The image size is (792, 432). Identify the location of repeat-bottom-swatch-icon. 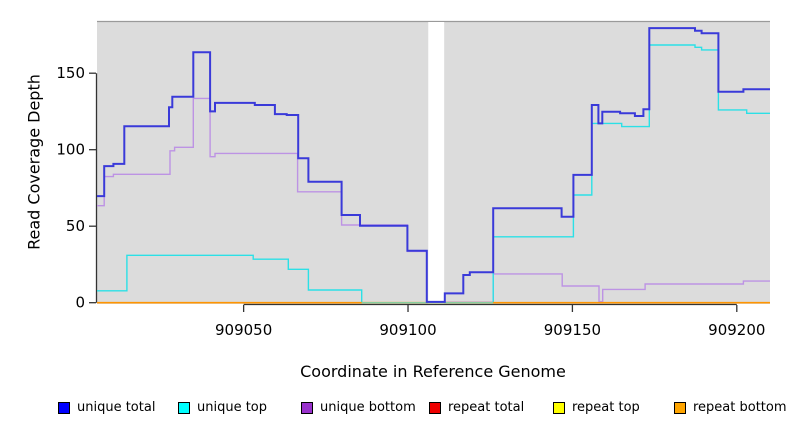
(680, 408).